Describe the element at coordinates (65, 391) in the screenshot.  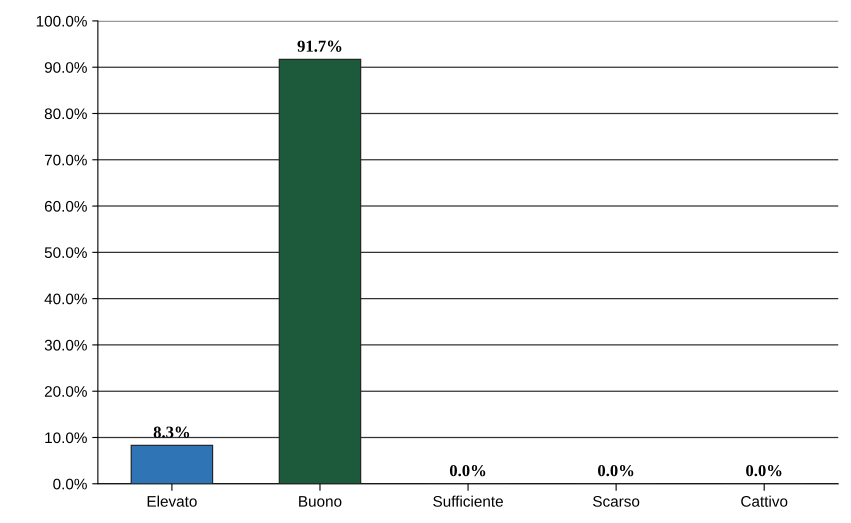
I see `y-tick-label: 20.0%` at that location.